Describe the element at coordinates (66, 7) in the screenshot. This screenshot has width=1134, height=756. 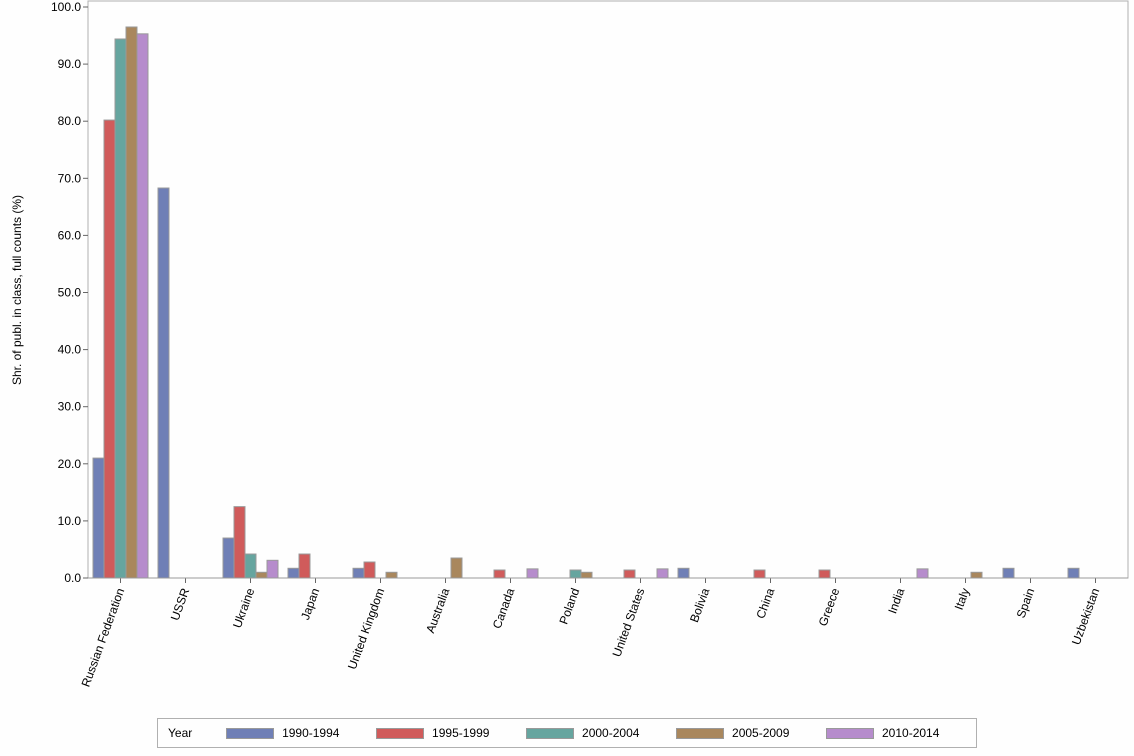
I see `y-tick-label: 100.0` at that location.